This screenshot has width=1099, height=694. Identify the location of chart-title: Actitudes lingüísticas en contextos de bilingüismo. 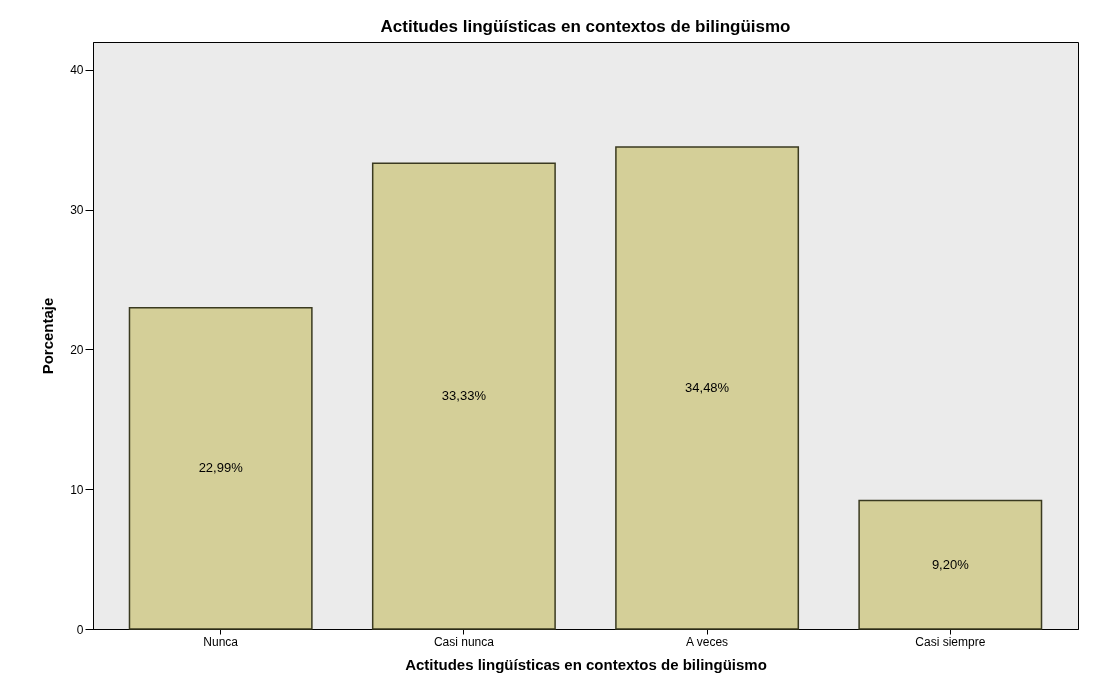
(585, 26).